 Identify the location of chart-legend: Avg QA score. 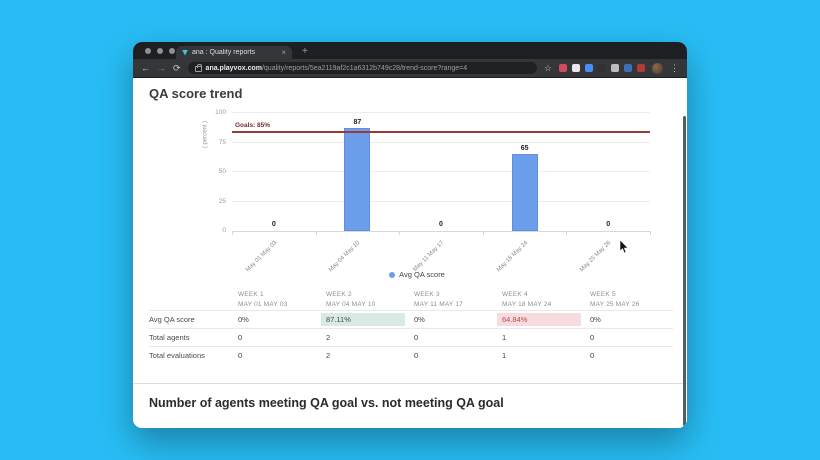
(417, 274).